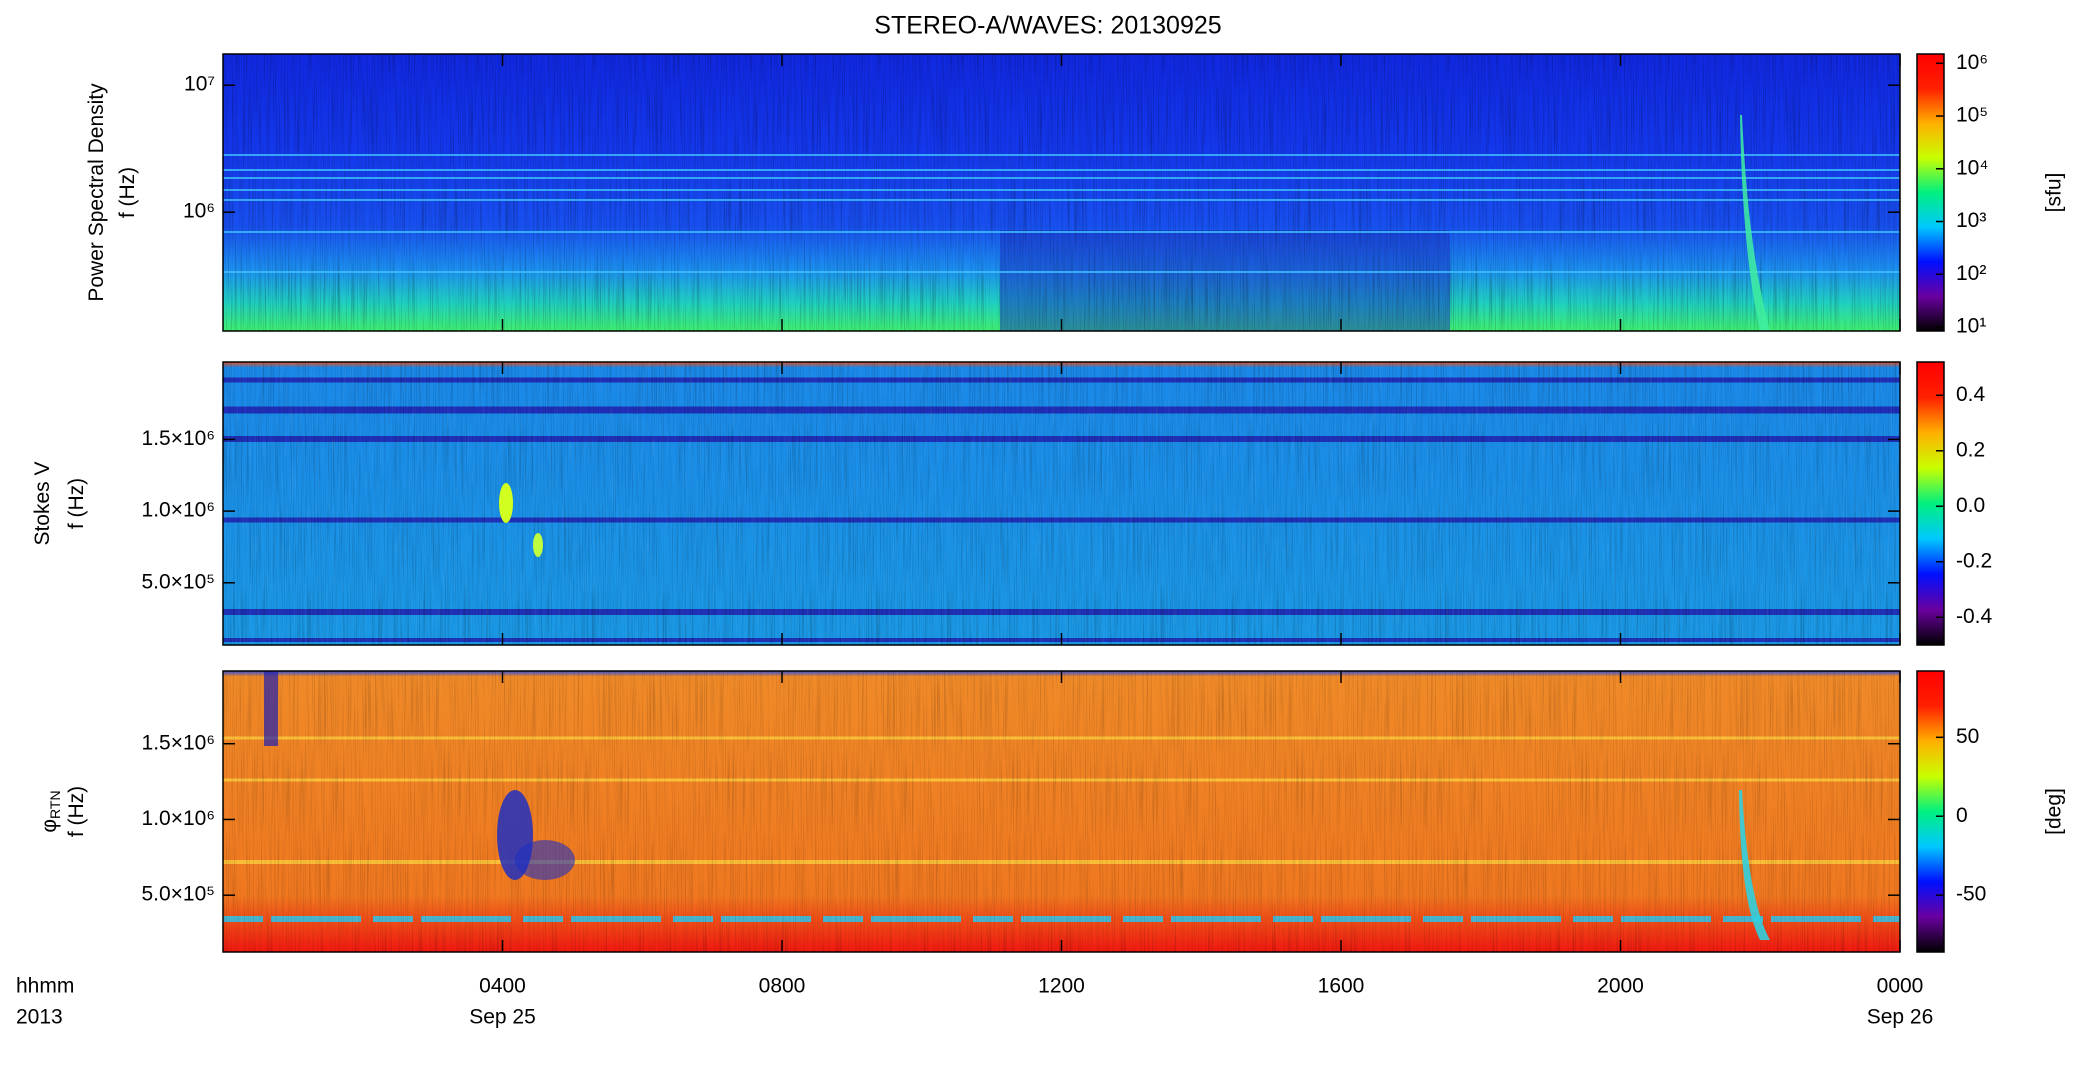  Describe the element at coordinates (2054, 811) in the screenshot. I see `colorbar-label: [deg]` at that location.